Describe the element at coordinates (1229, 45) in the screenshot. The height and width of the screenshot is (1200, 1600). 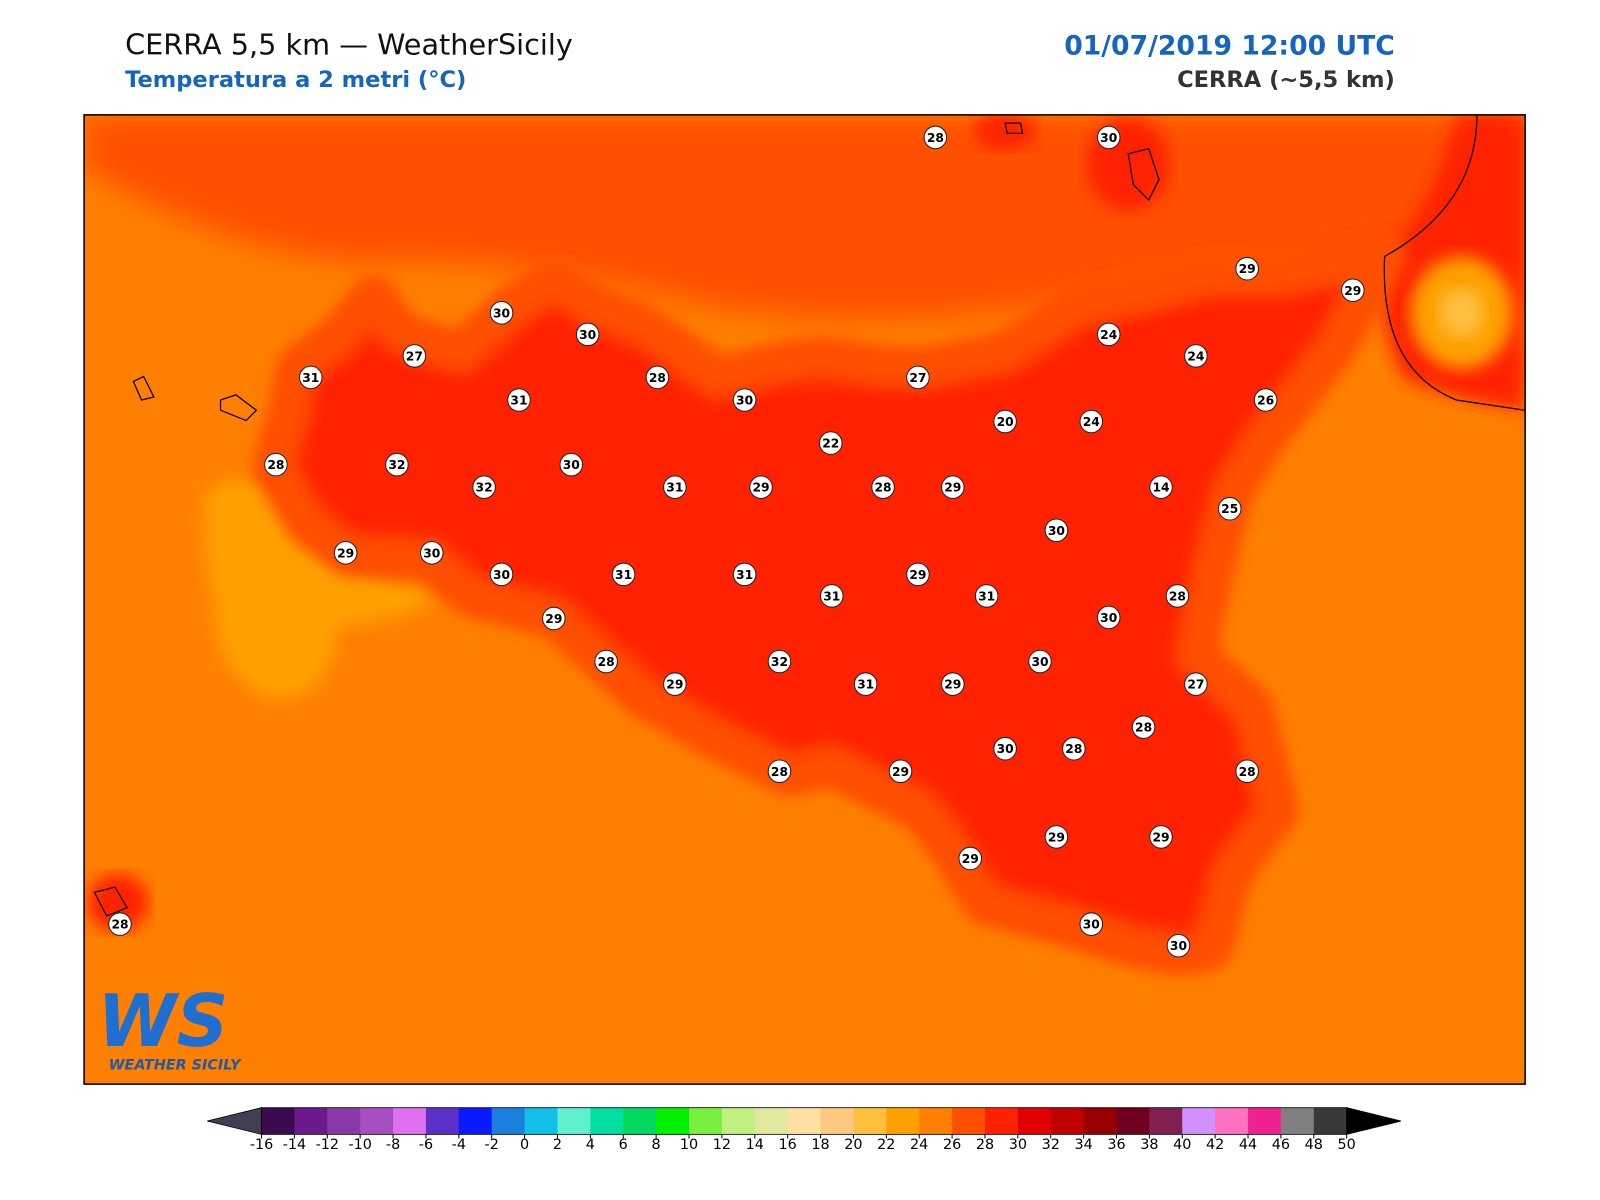
I see `valid-time: 01/07/2019 12:00 UTC` at that location.